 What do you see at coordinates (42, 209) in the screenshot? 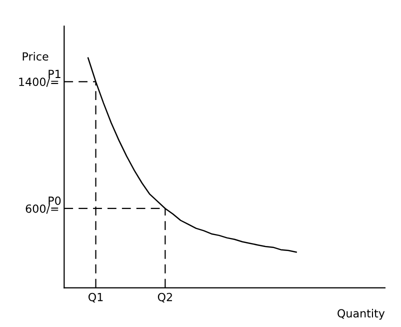
I see `y-tick-label: 600/=` at bounding box center [42, 209].